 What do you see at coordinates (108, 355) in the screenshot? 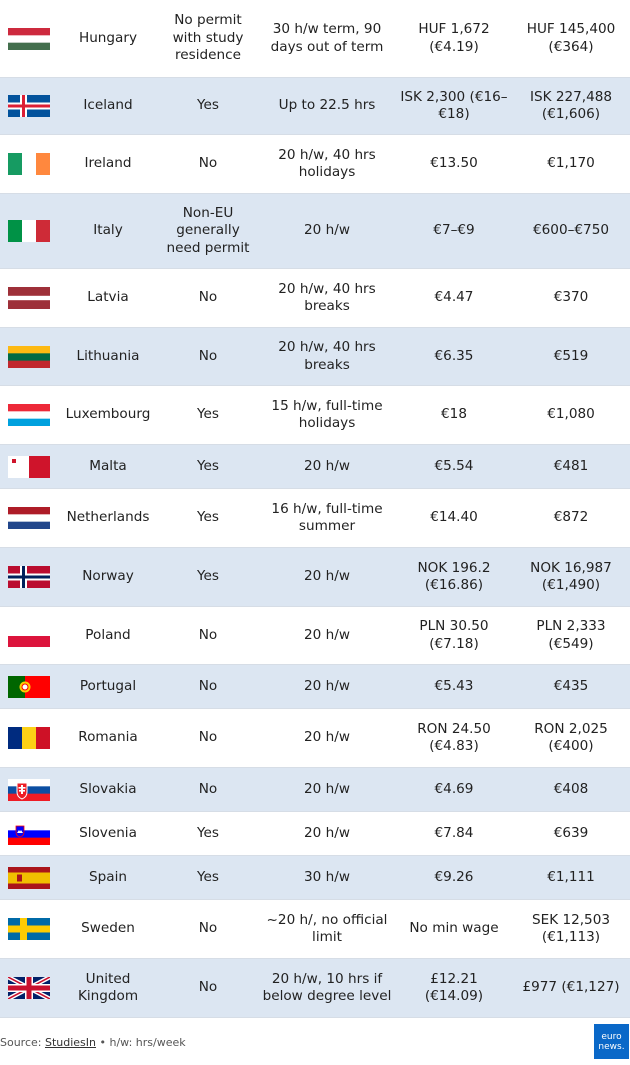
I see `country-cell: Lithuania` at bounding box center [108, 355].